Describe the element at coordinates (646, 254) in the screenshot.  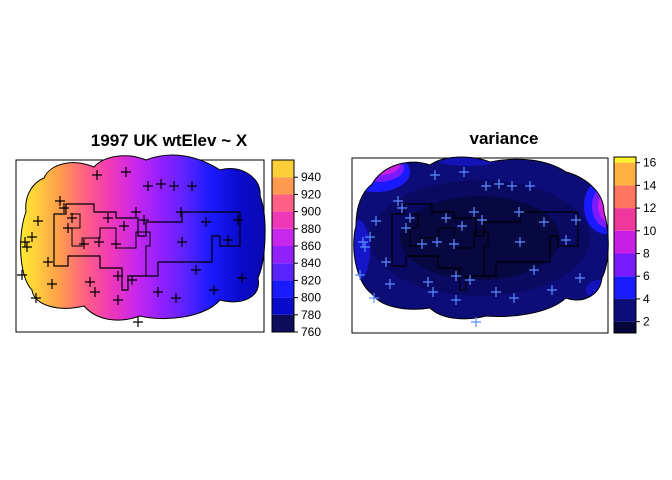
I see `right-colorbar-tick-label: 8` at that location.